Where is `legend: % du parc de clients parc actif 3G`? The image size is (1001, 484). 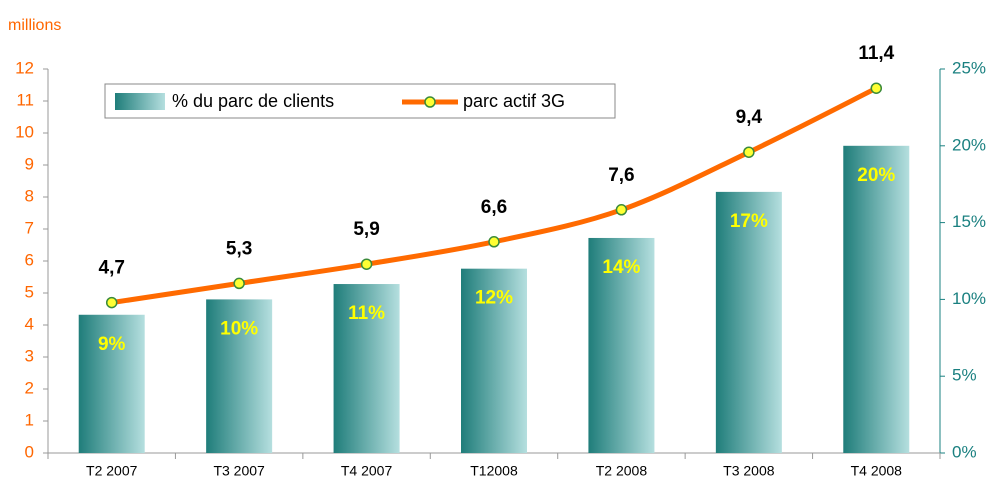
legend: % du parc de clients parc actif 3G is located at coordinates (360, 101).